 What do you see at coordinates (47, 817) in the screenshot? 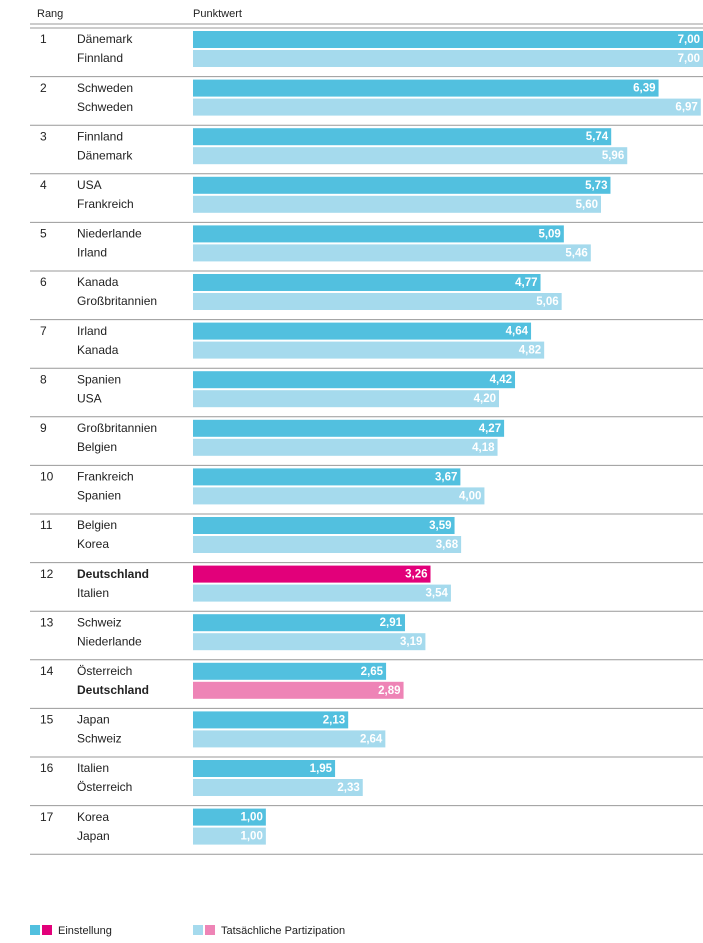
I see `rank-label: 17` at bounding box center [47, 817].